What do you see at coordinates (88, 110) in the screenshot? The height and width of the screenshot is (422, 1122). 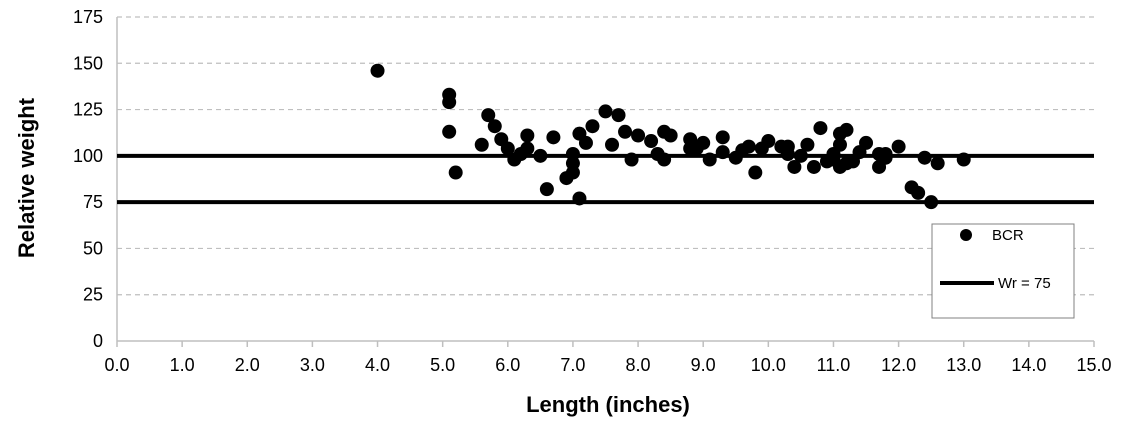 I see `y-tick-label: 125` at bounding box center [88, 110].